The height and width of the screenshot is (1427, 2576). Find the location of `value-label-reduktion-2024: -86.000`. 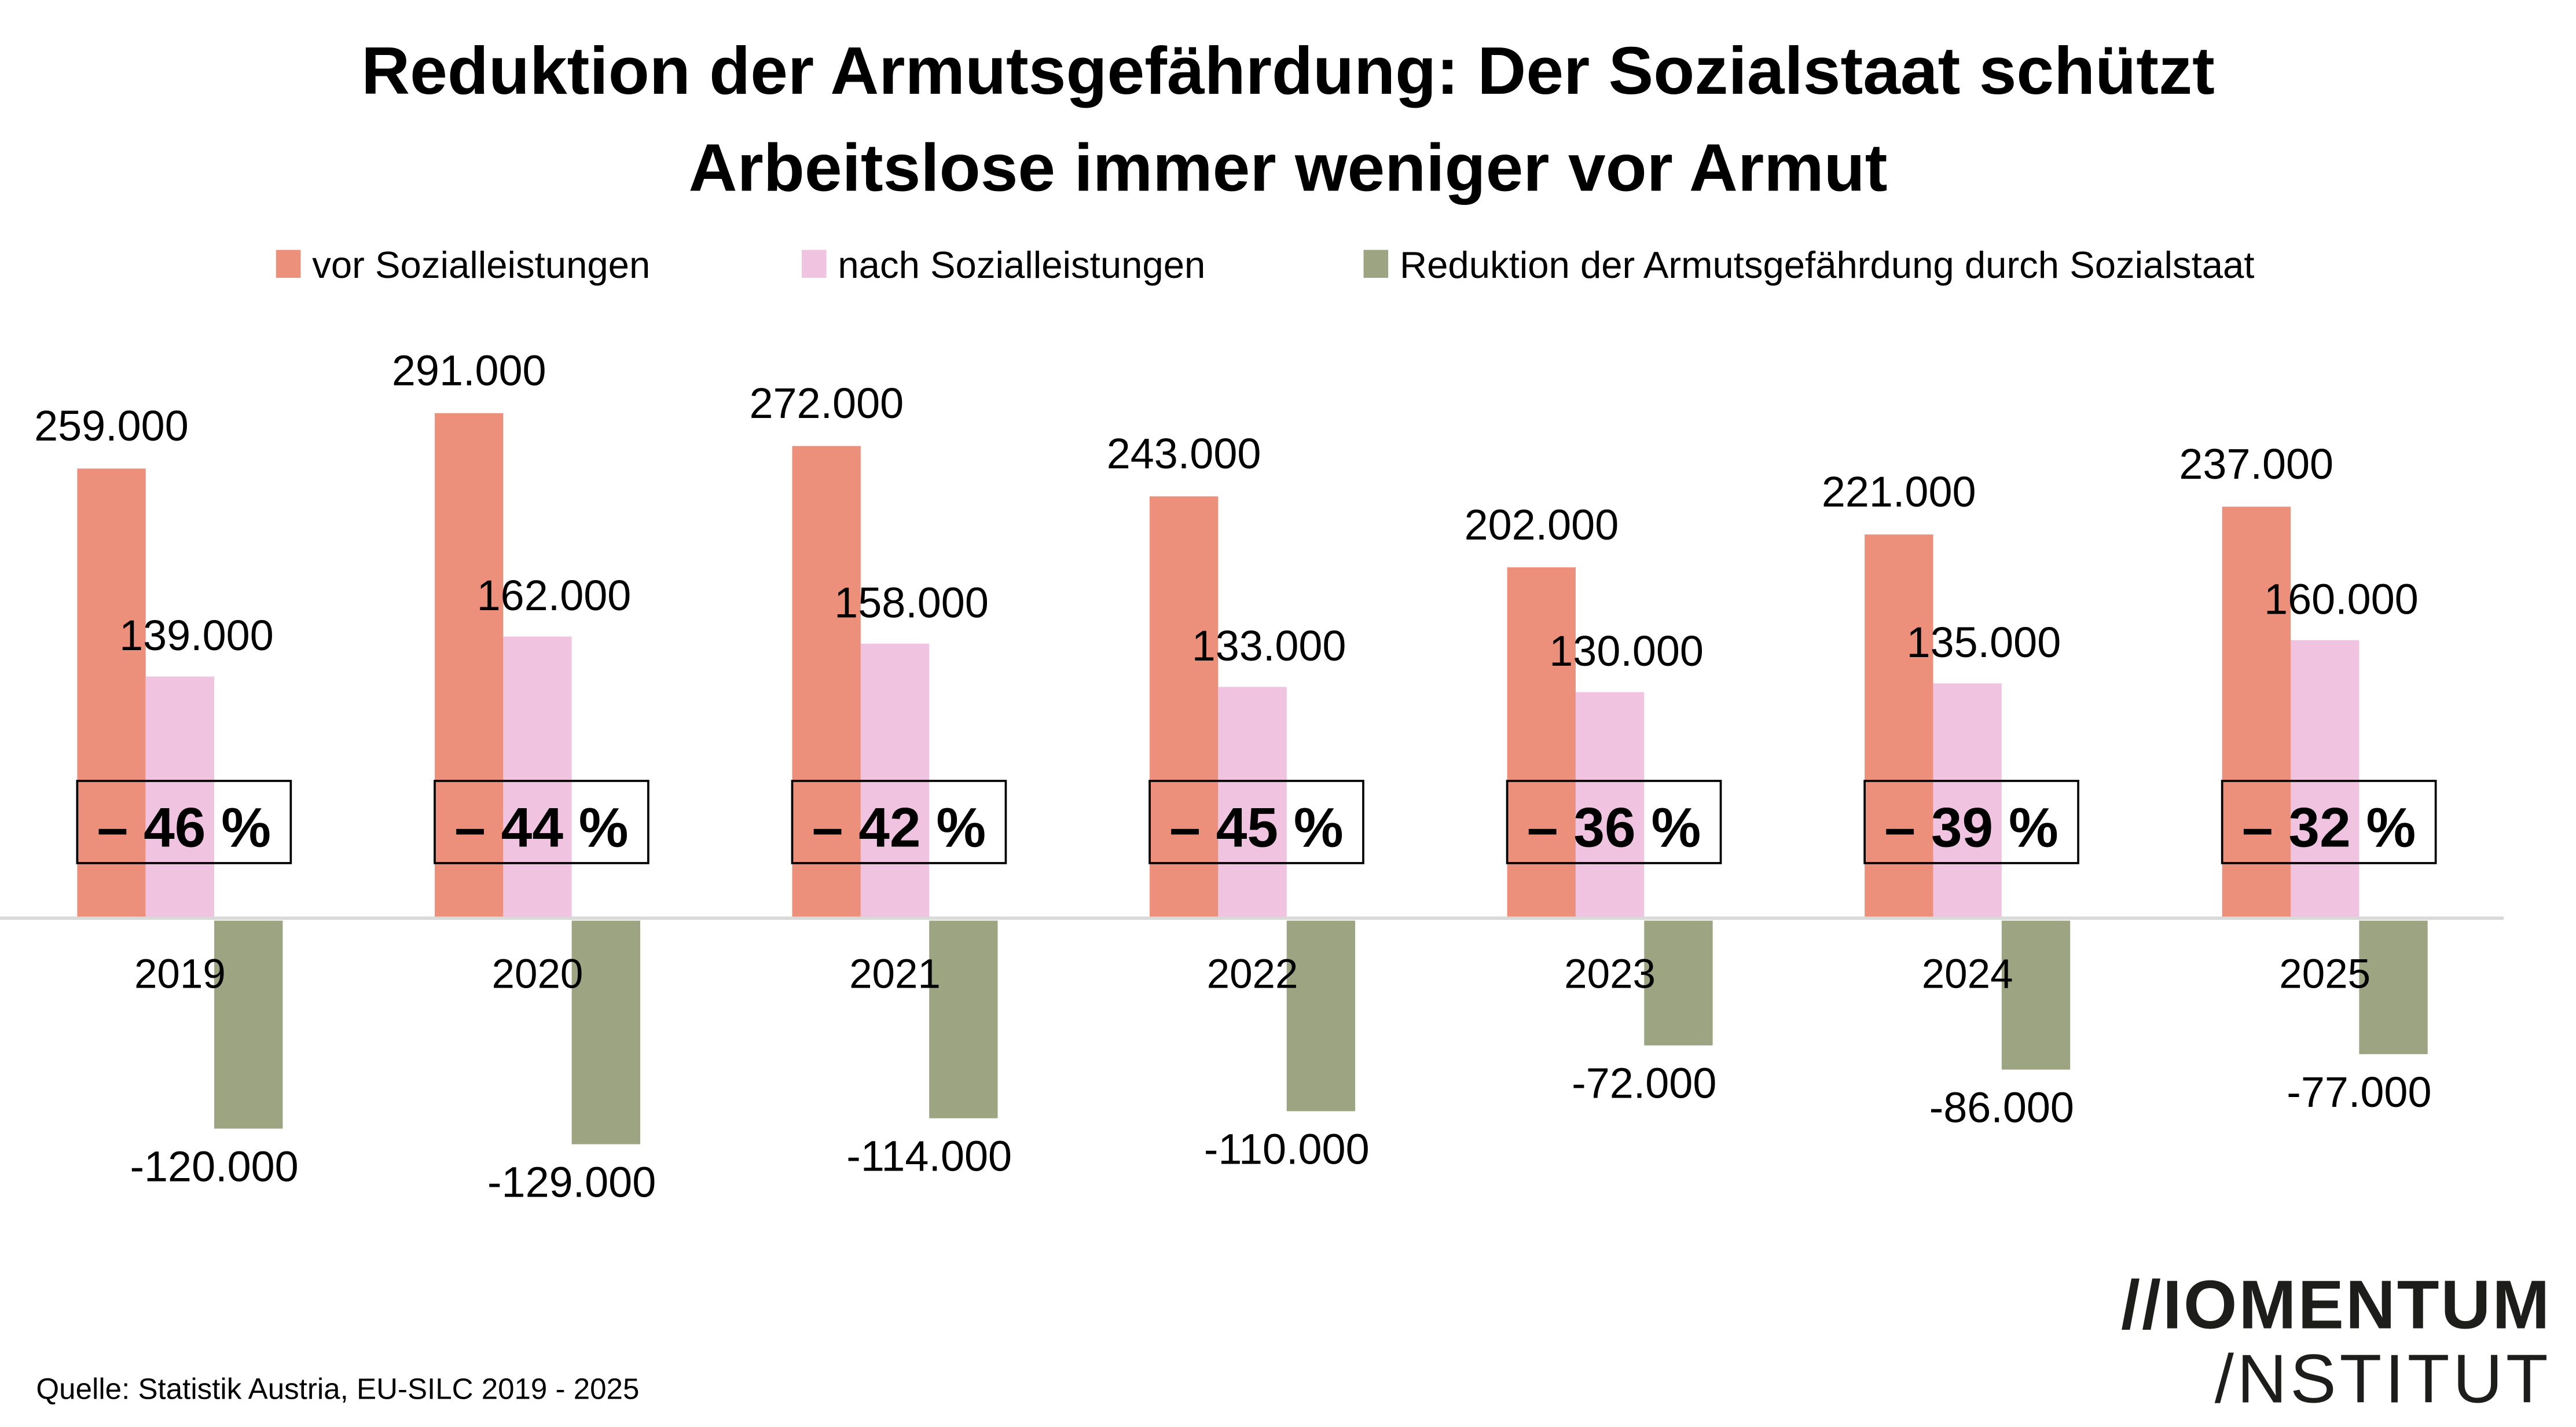

value-label-reduktion-2024: -86.000 is located at coordinates (2001, 1107).